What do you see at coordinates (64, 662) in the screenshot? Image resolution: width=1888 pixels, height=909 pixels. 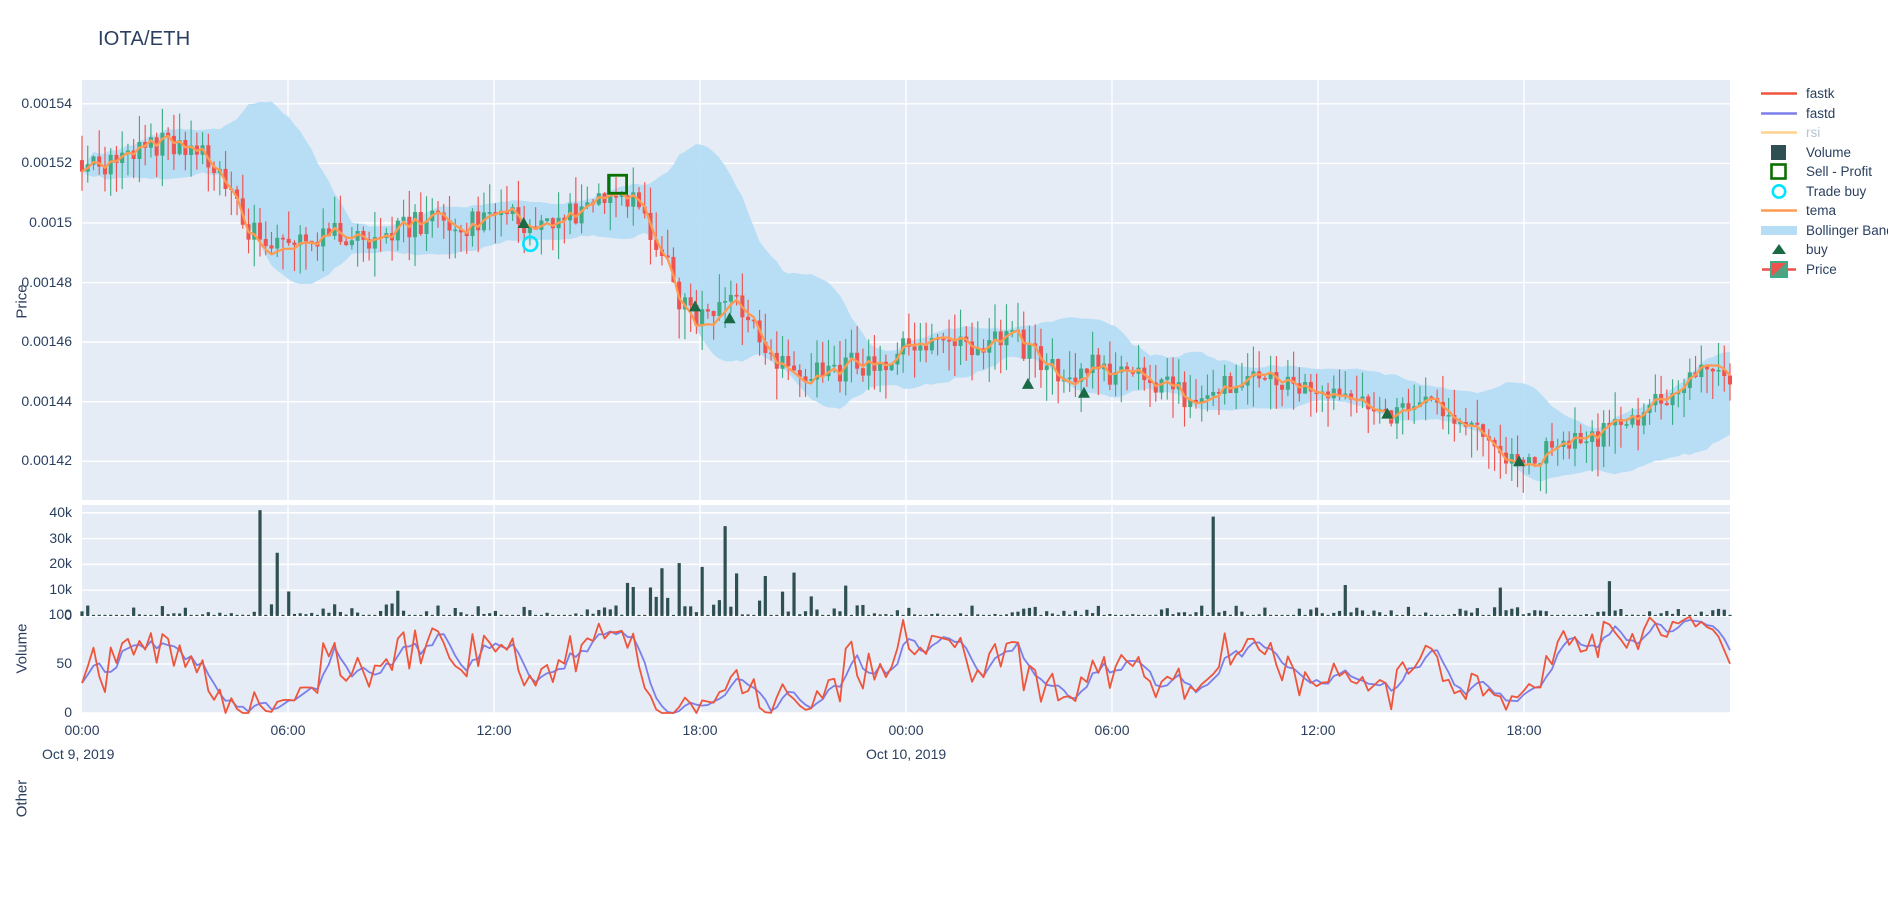 I see `y-tick-label-other: 50` at bounding box center [64, 662].